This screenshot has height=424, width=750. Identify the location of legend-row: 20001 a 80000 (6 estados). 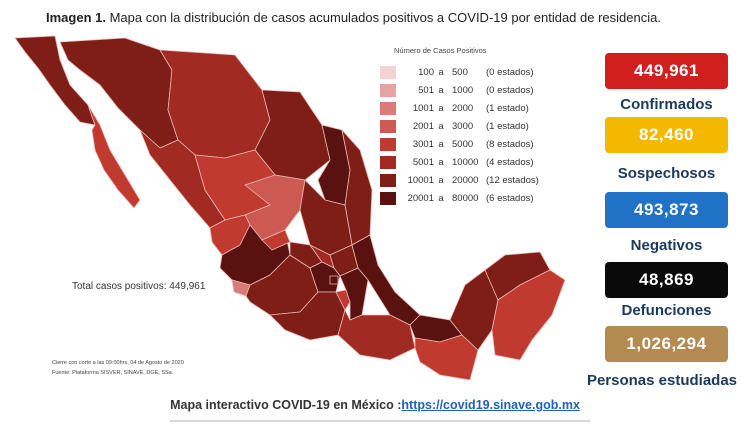
(480, 198).